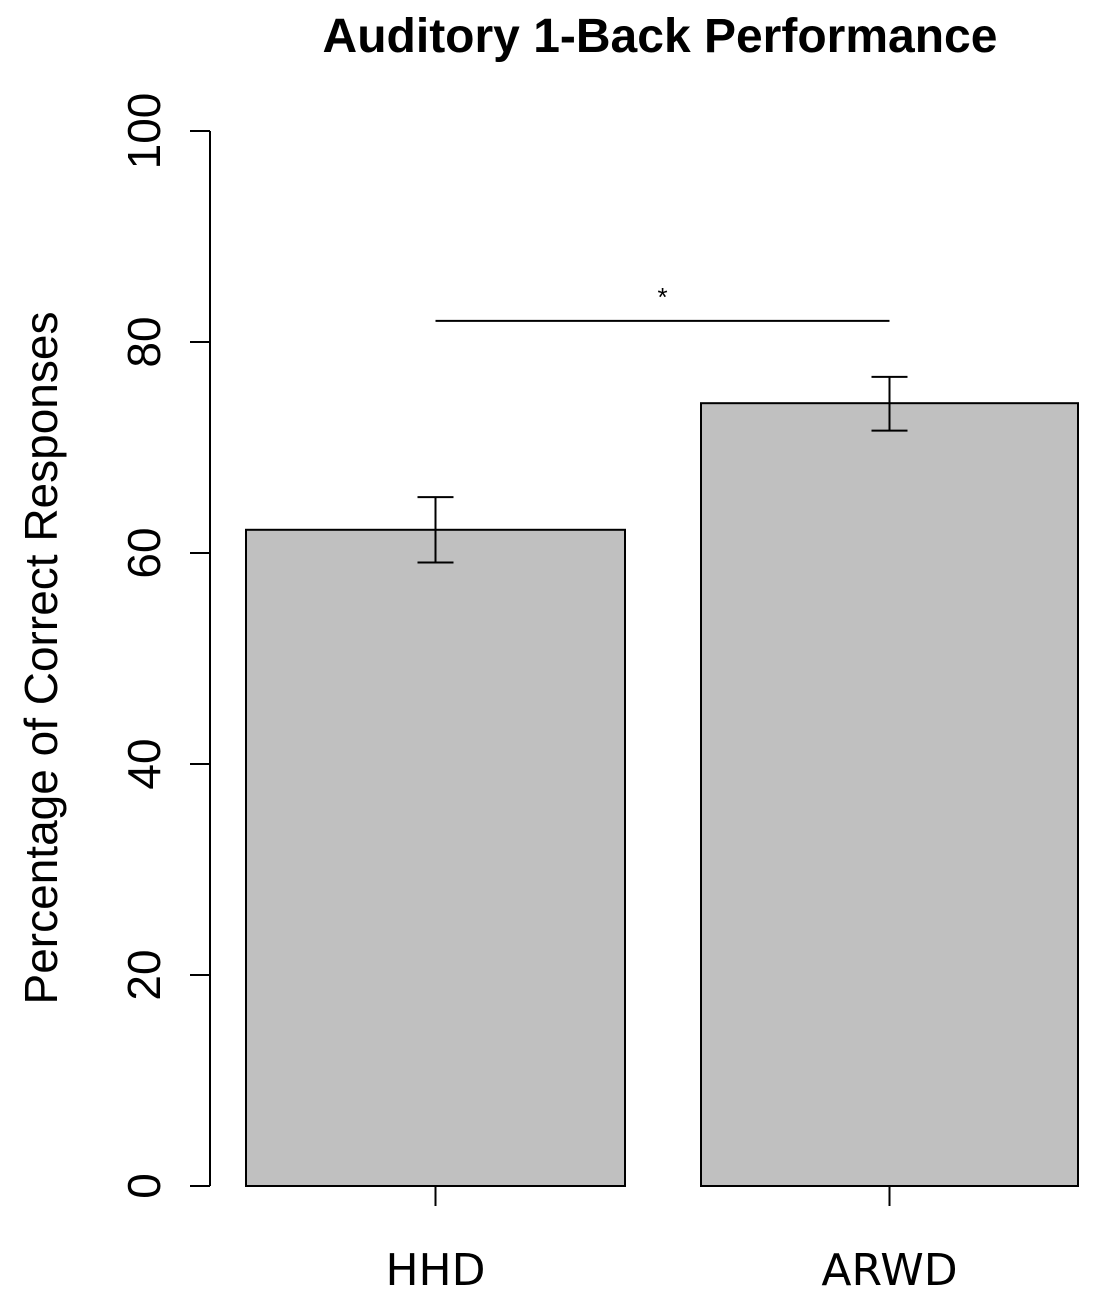 This screenshot has width=1101, height=1300. Describe the element at coordinates (662, 297) in the screenshot. I see `significance-label: *` at that location.